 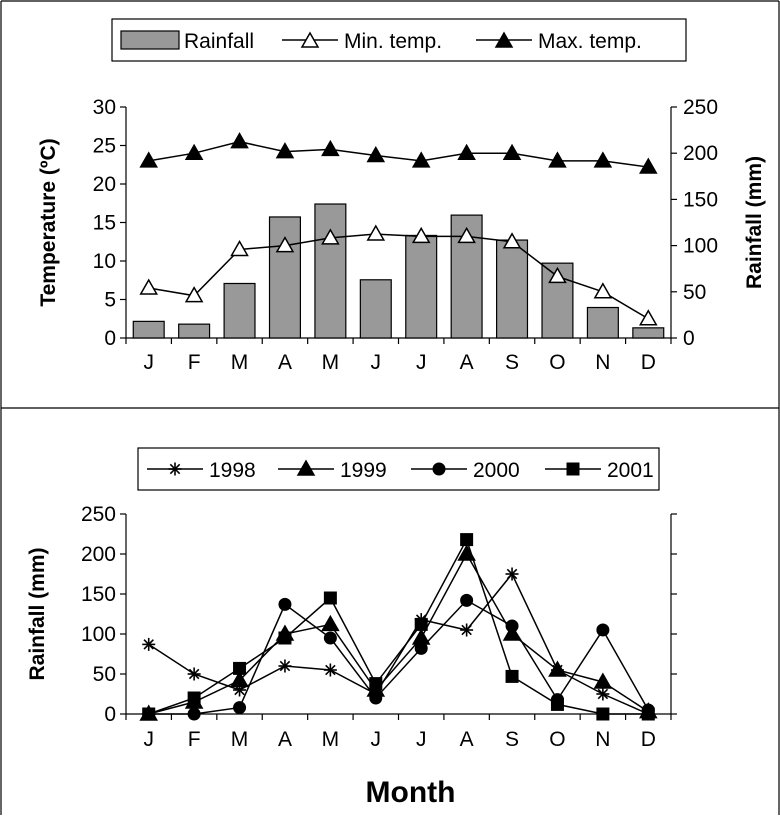 I want to click on max-temp-line, so click(x=398, y=154).